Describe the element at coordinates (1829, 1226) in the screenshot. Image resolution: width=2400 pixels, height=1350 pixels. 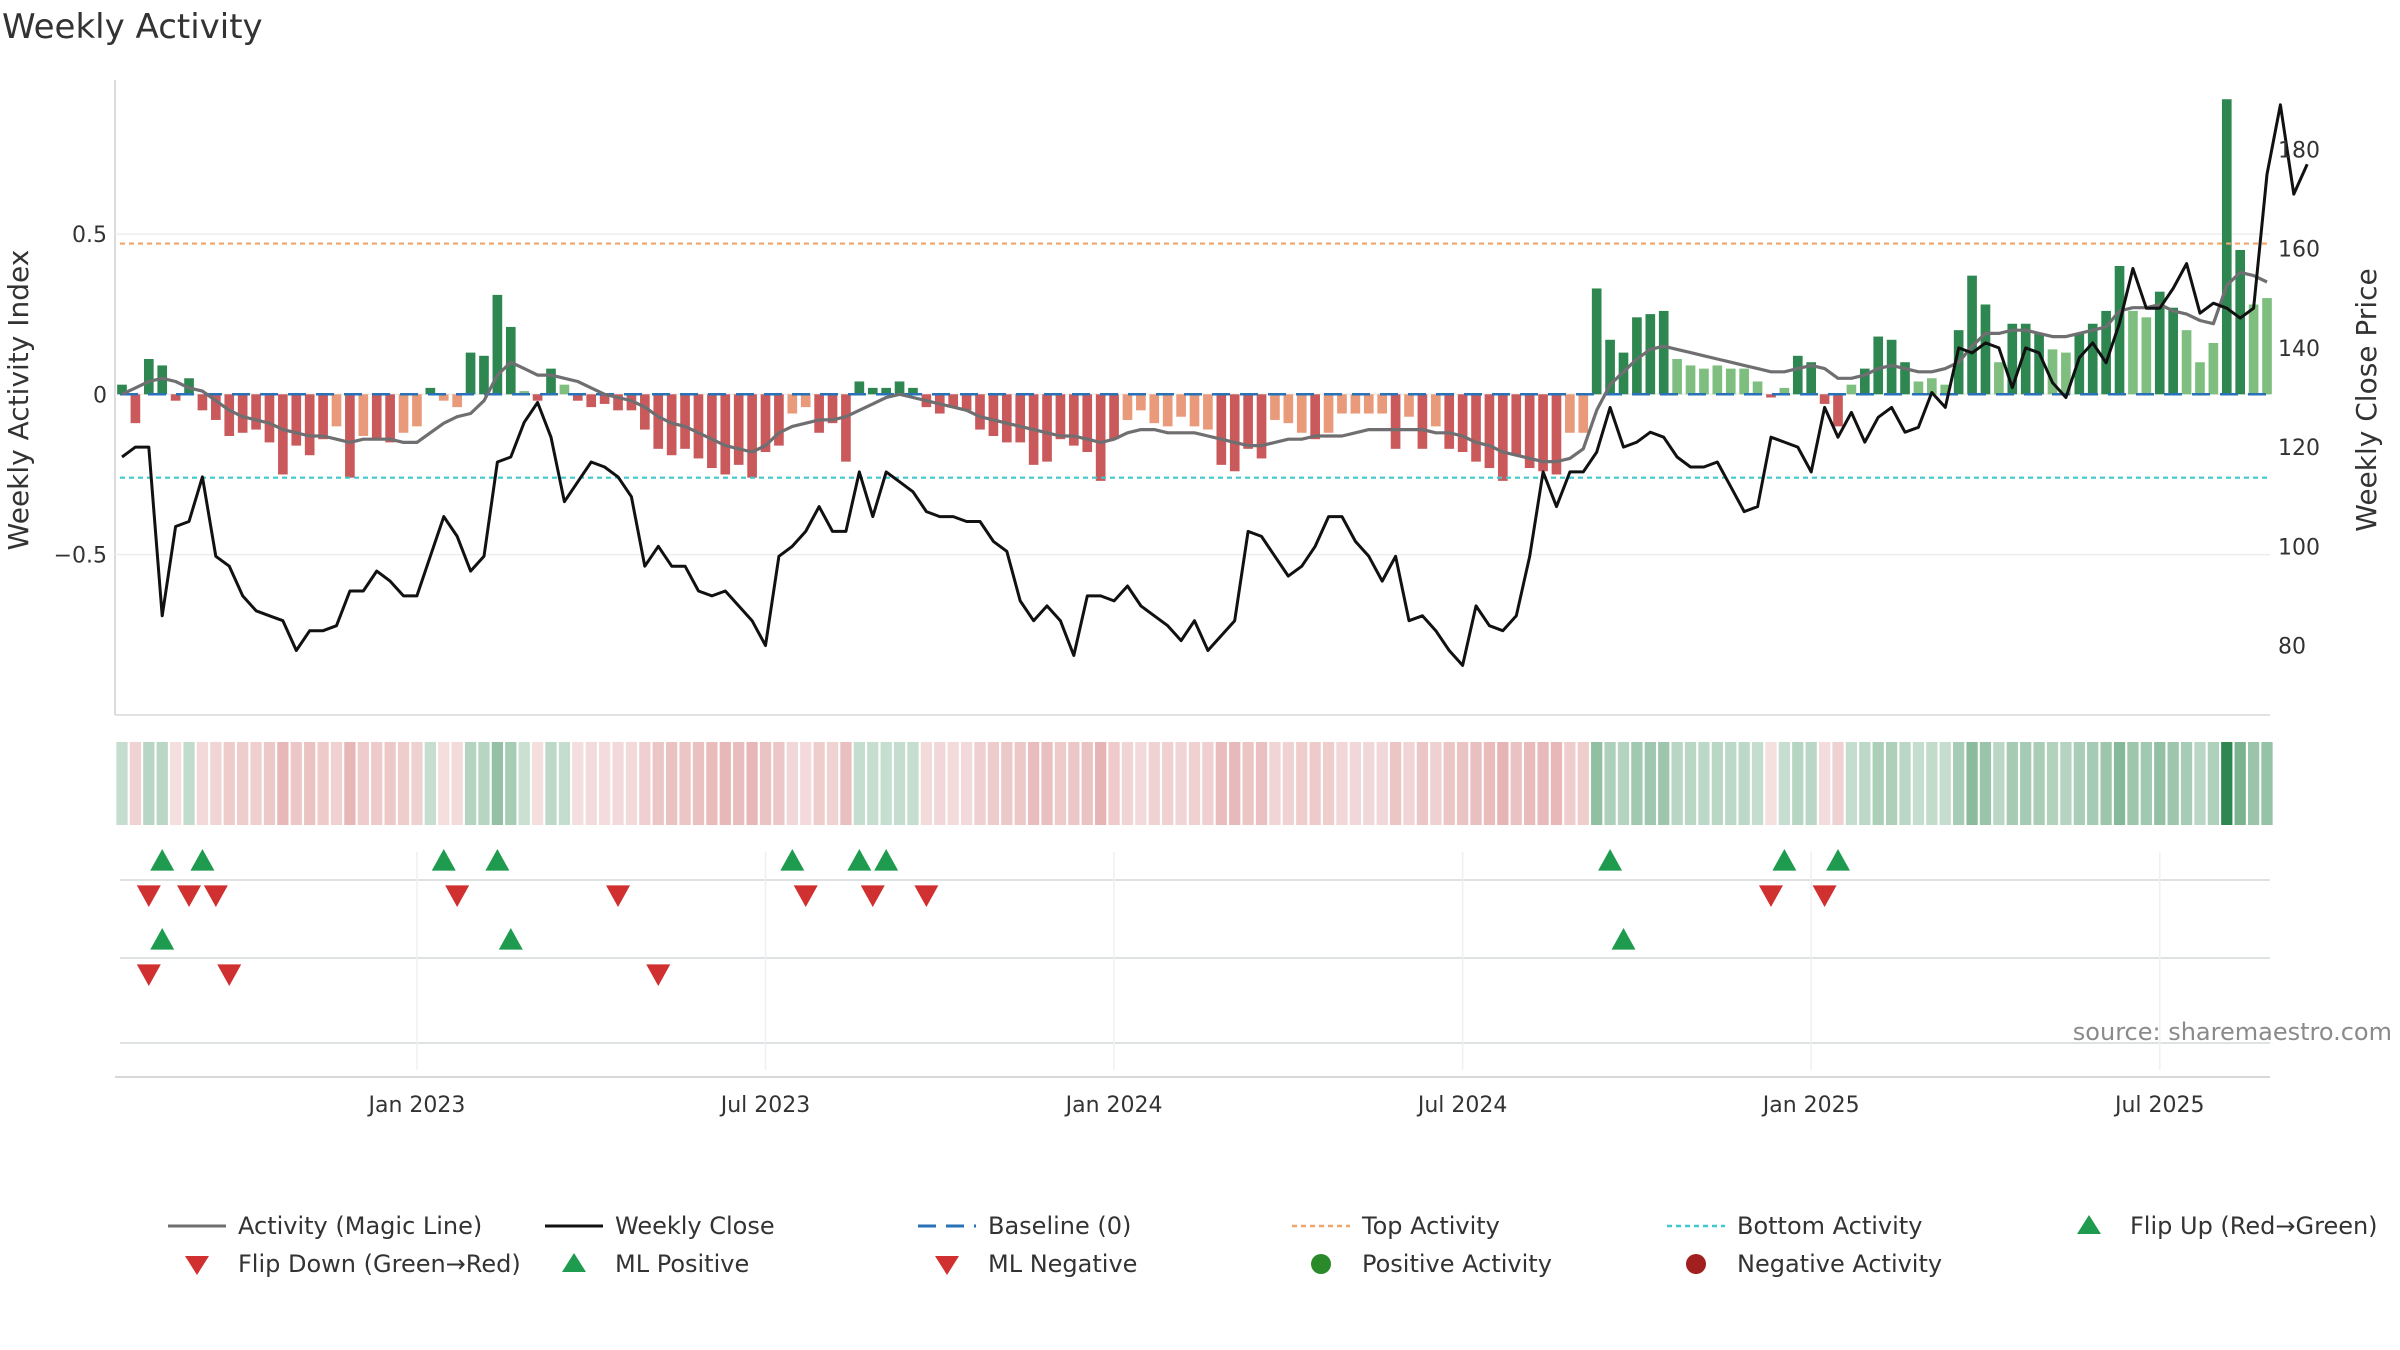
I see `legend-label: Bottom Activity` at that location.